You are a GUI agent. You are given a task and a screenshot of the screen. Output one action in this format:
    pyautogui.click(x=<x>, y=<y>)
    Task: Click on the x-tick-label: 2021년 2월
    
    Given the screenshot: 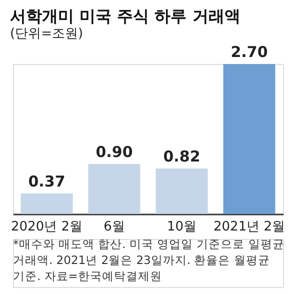 What is the action you would take?
    pyautogui.click(x=249, y=227)
    